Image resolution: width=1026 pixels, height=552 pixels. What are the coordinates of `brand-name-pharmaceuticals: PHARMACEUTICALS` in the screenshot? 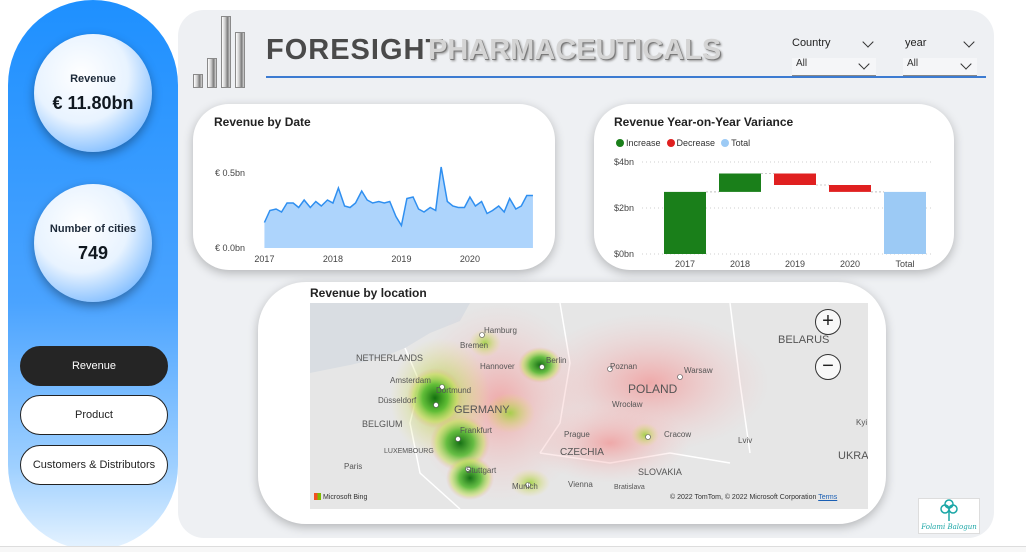 It's located at (575, 50).